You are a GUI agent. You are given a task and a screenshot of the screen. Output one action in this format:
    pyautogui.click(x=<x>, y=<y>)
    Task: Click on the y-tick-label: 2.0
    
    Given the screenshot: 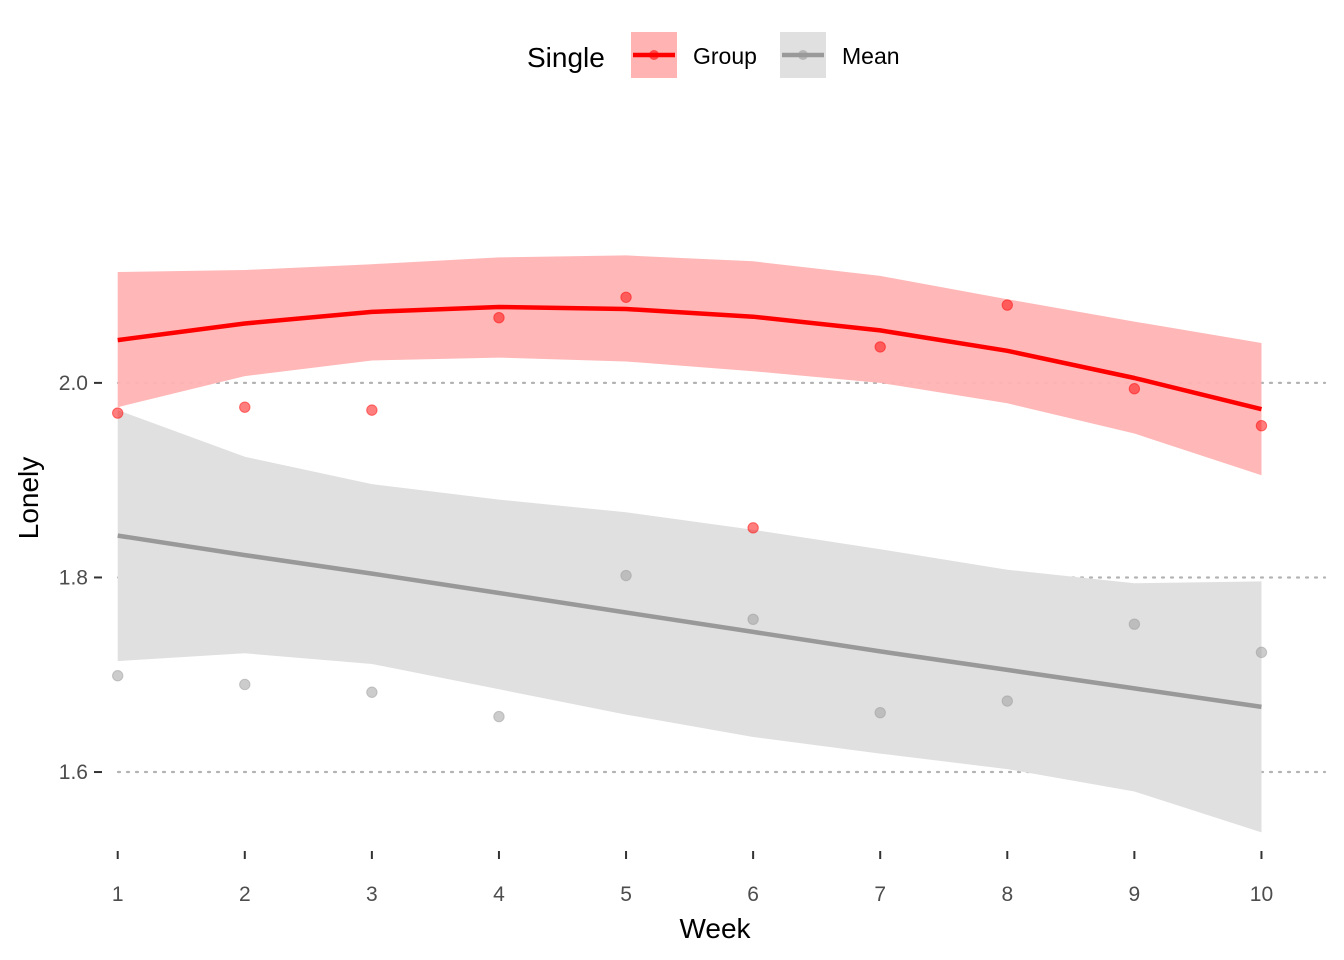 What is the action you would take?
    pyautogui.click(x=73, y=383)
    